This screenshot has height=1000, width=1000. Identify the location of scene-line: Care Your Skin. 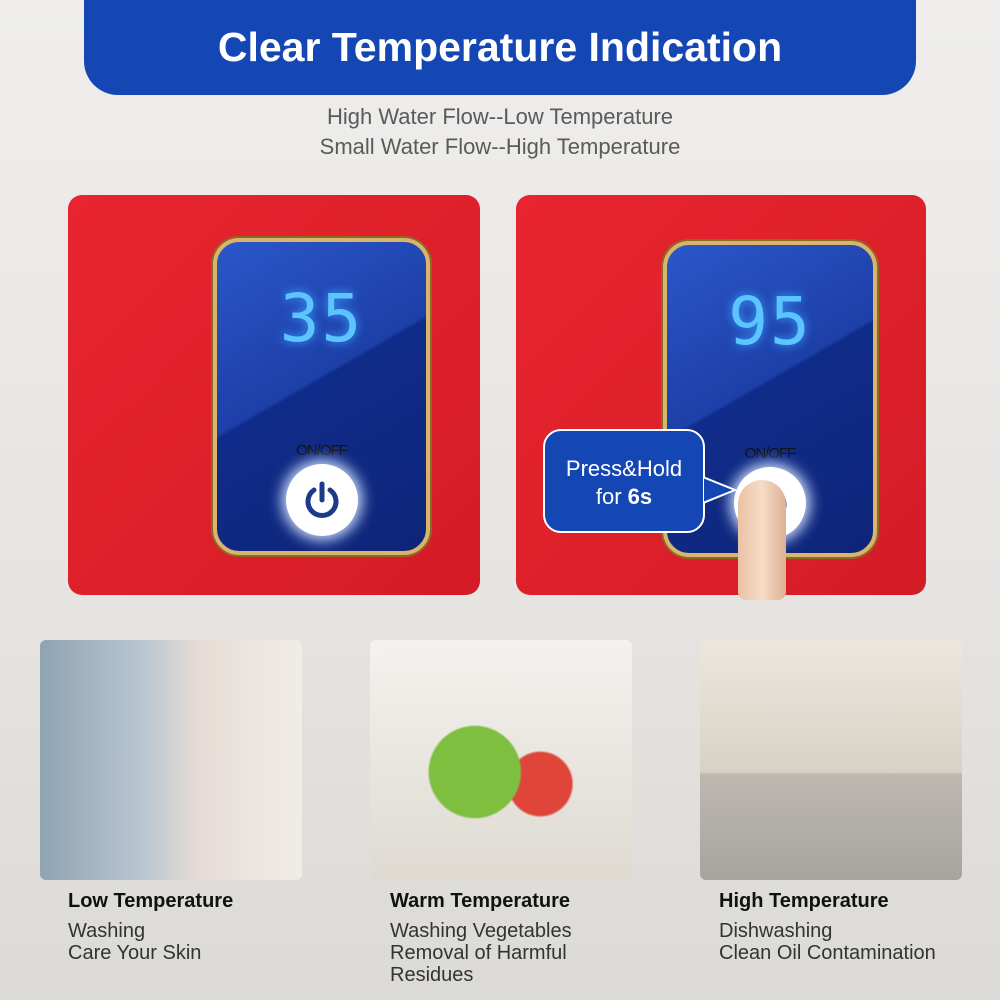
(135, 953).